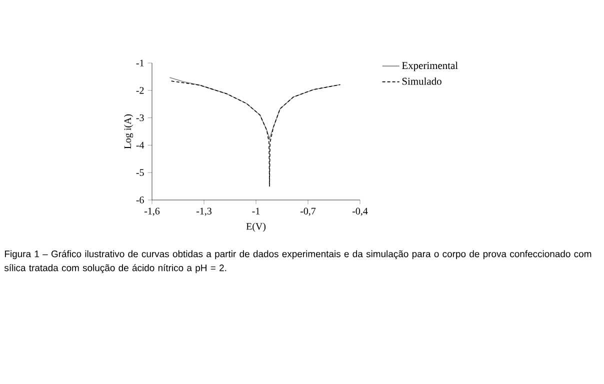 The width and height of the screenshot is (604, 384). What do you see at coordinates (140, 200) in the screenshot?
I see `y-tick-label: -6` at bounding box center [140, 200].